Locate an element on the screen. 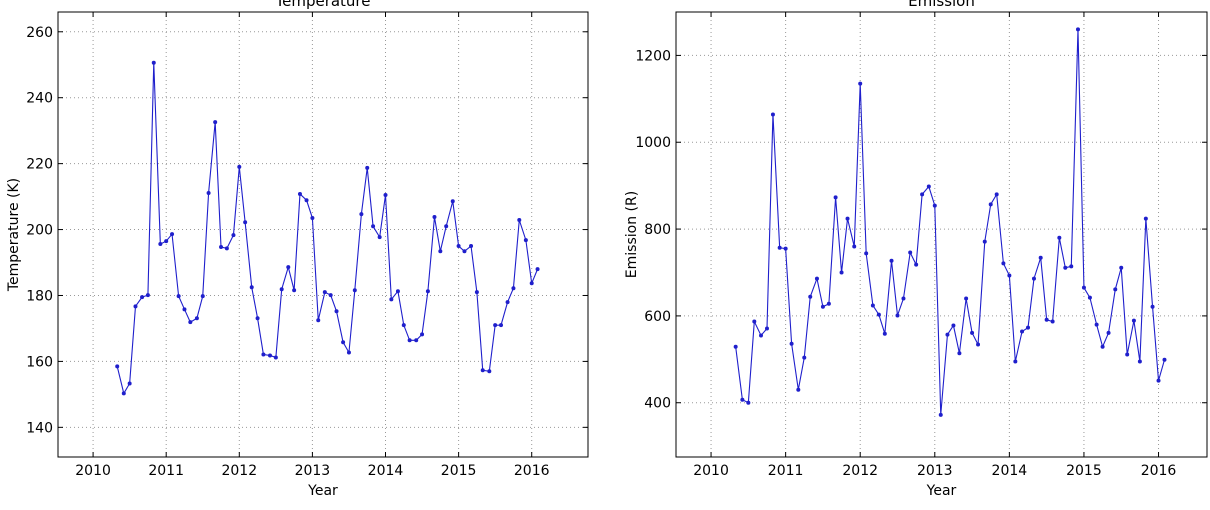  y-tick-label: 140 is located at coordinates (39, 428).